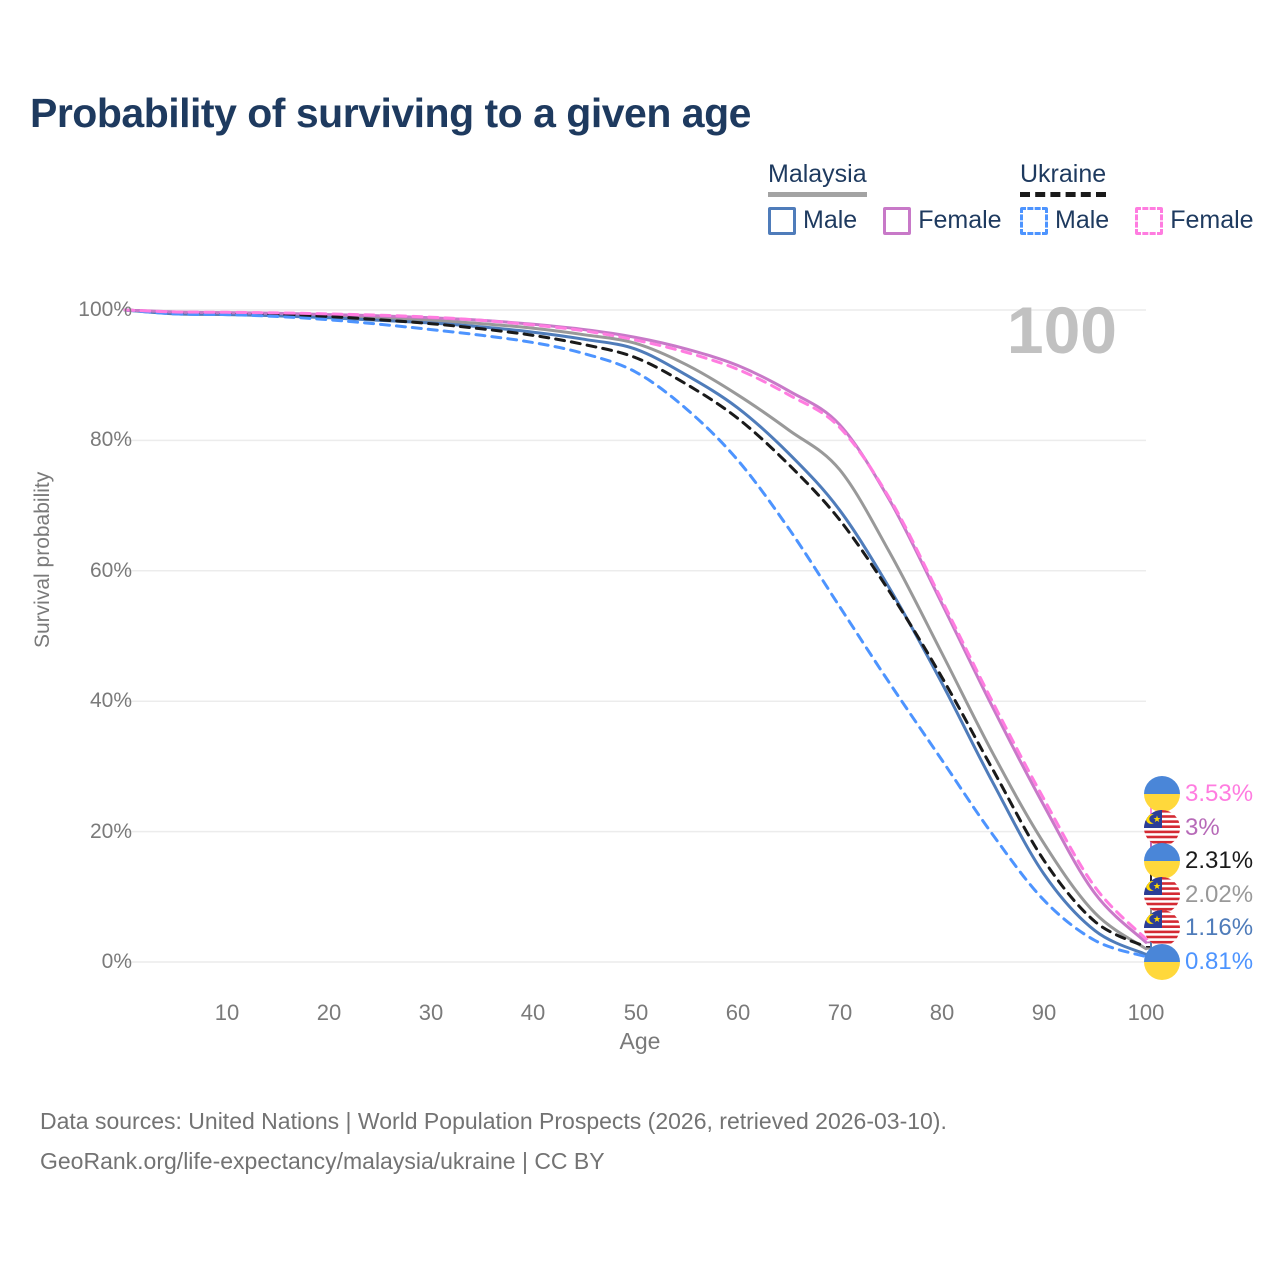 This screenshot has height=1280, width=1280. I want to click on y-tick-label: 80%, so click(110, 439).